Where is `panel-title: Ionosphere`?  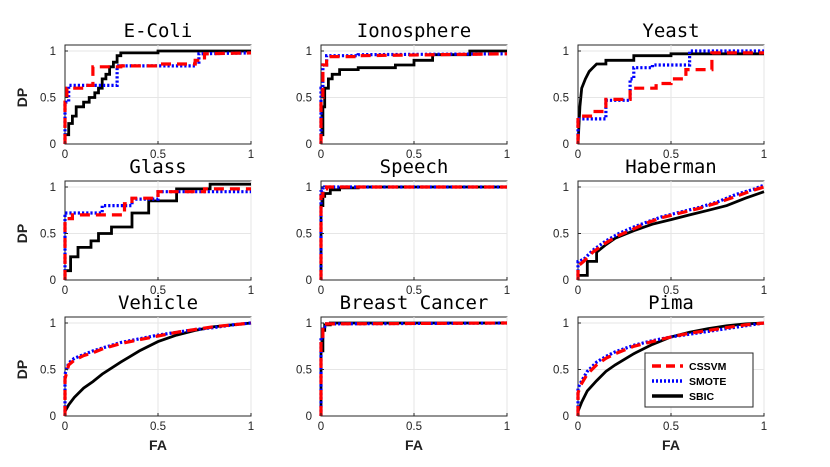 panel-title: Ionosphere is located at coordinates (414, 31).